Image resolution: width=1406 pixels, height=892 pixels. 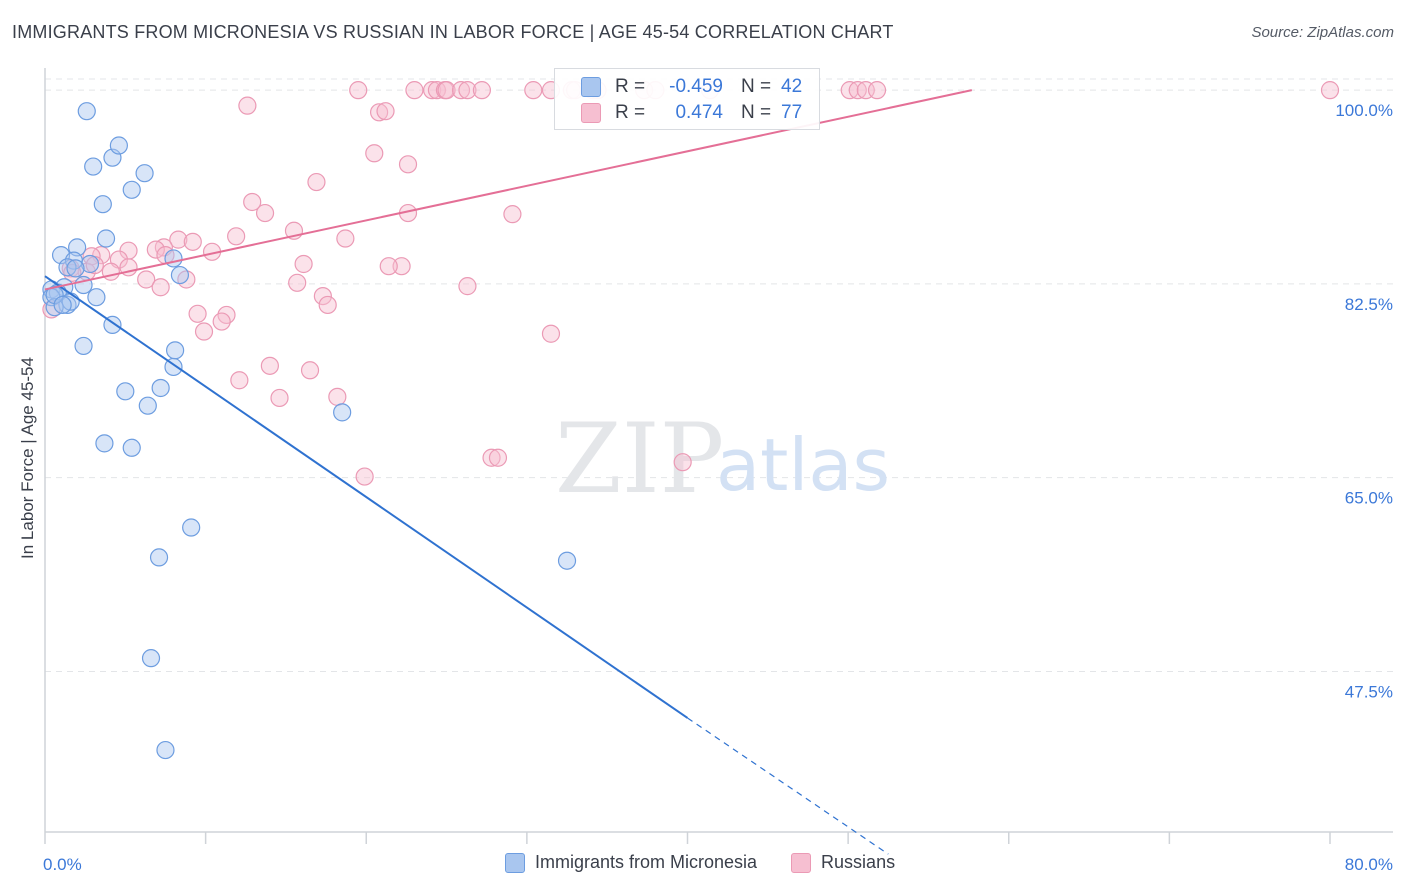 I want to click on legend: Immigrants from Micronesia Russians, so click(x=700, y=862).